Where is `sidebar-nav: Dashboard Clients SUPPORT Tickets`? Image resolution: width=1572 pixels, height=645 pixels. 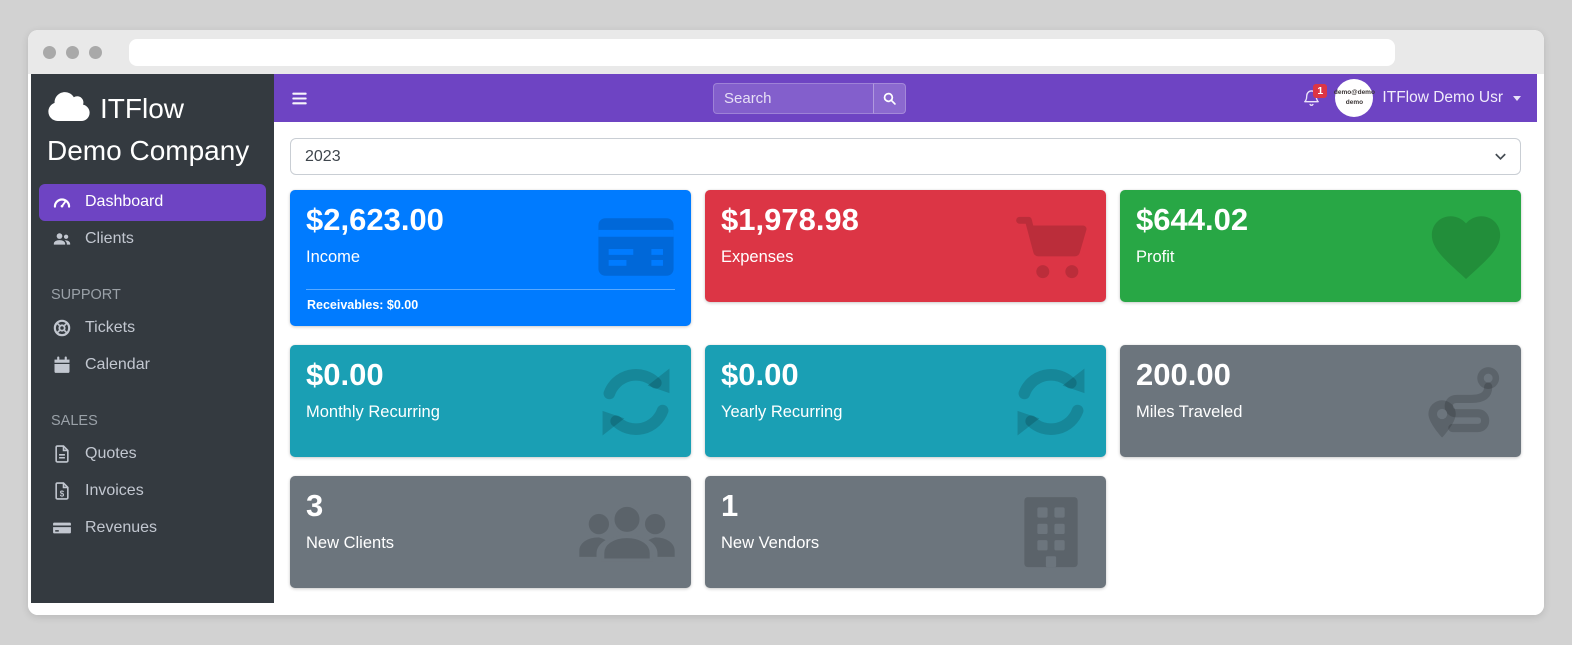
sidebar-nav: Dashboard Clients SUPPORT Tickets is located at coordinates (152, 365).